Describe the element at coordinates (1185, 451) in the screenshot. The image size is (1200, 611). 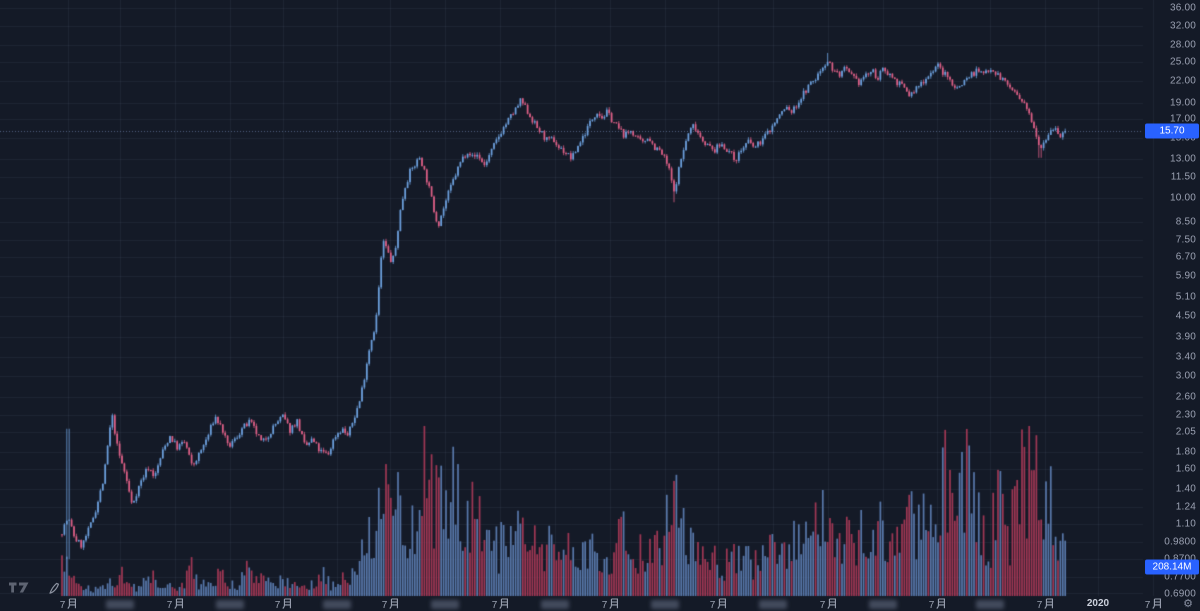
I see `price-tick-label: 1.80` at that location.